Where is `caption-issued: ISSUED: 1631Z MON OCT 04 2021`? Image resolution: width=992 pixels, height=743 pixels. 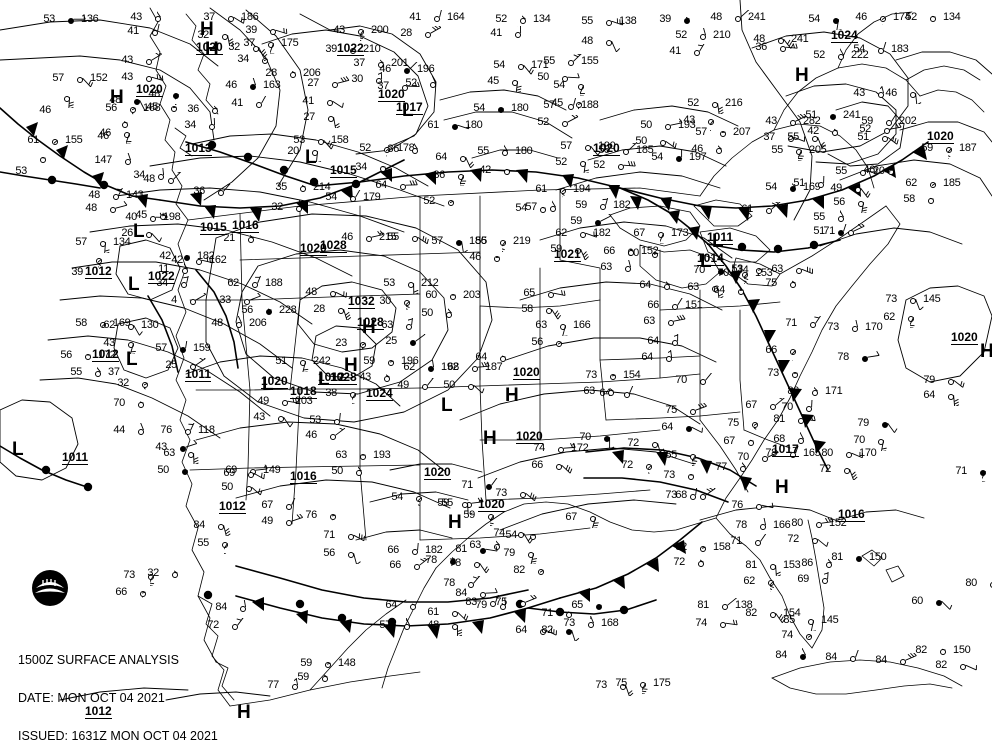
caption-issued: ISSUED: 1631Z MON OCT 04 2021 is located at coordinates (118, 736).